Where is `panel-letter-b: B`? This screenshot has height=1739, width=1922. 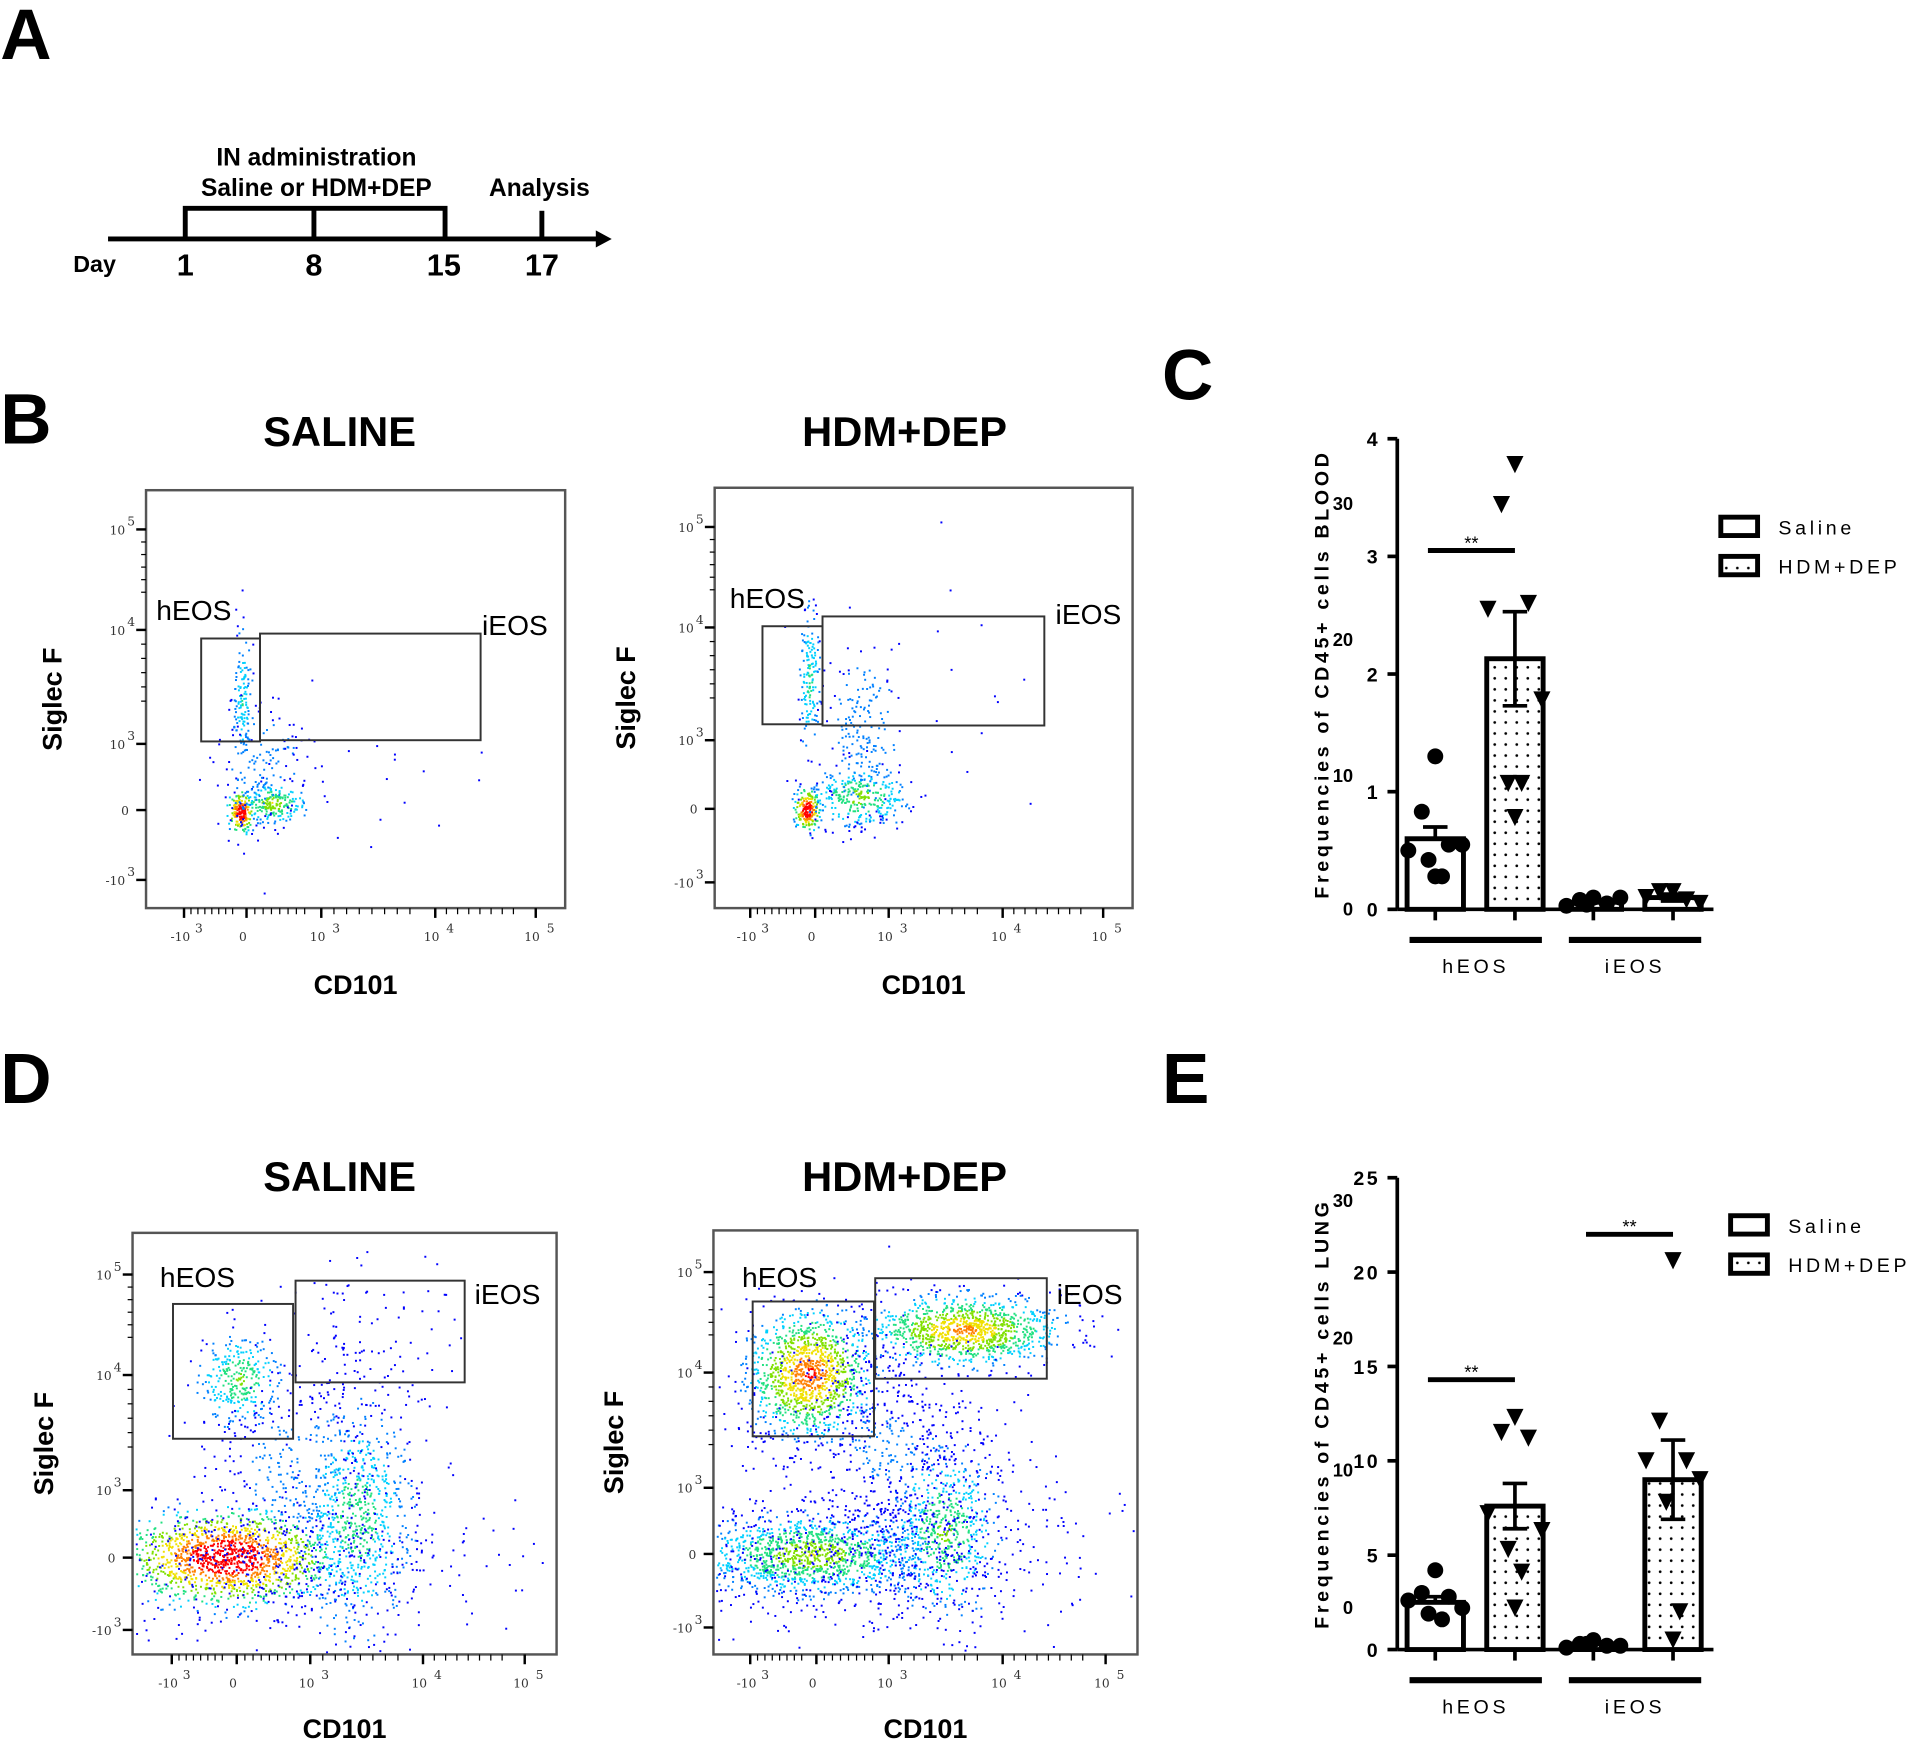
panel-letter-b: B is located at coordinates (25, 420).